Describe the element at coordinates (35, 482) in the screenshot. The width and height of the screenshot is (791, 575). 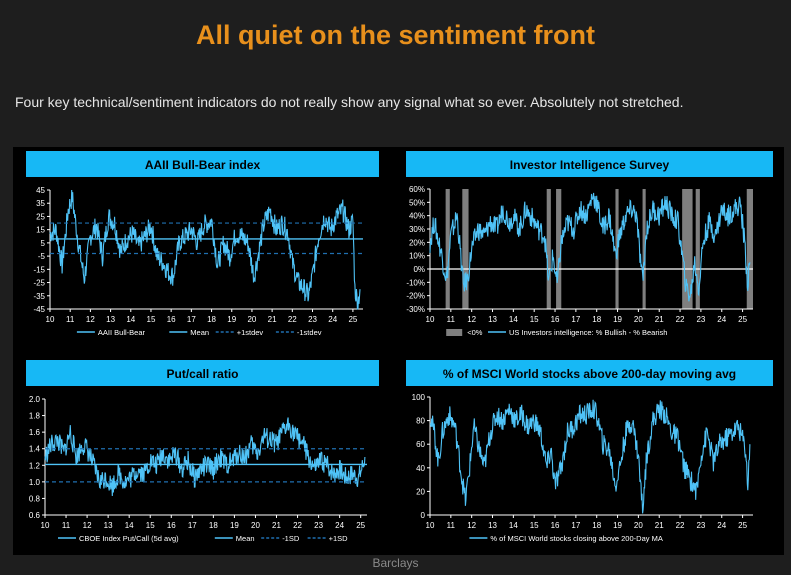
I see `y-tick-label: 1.0` at that location.